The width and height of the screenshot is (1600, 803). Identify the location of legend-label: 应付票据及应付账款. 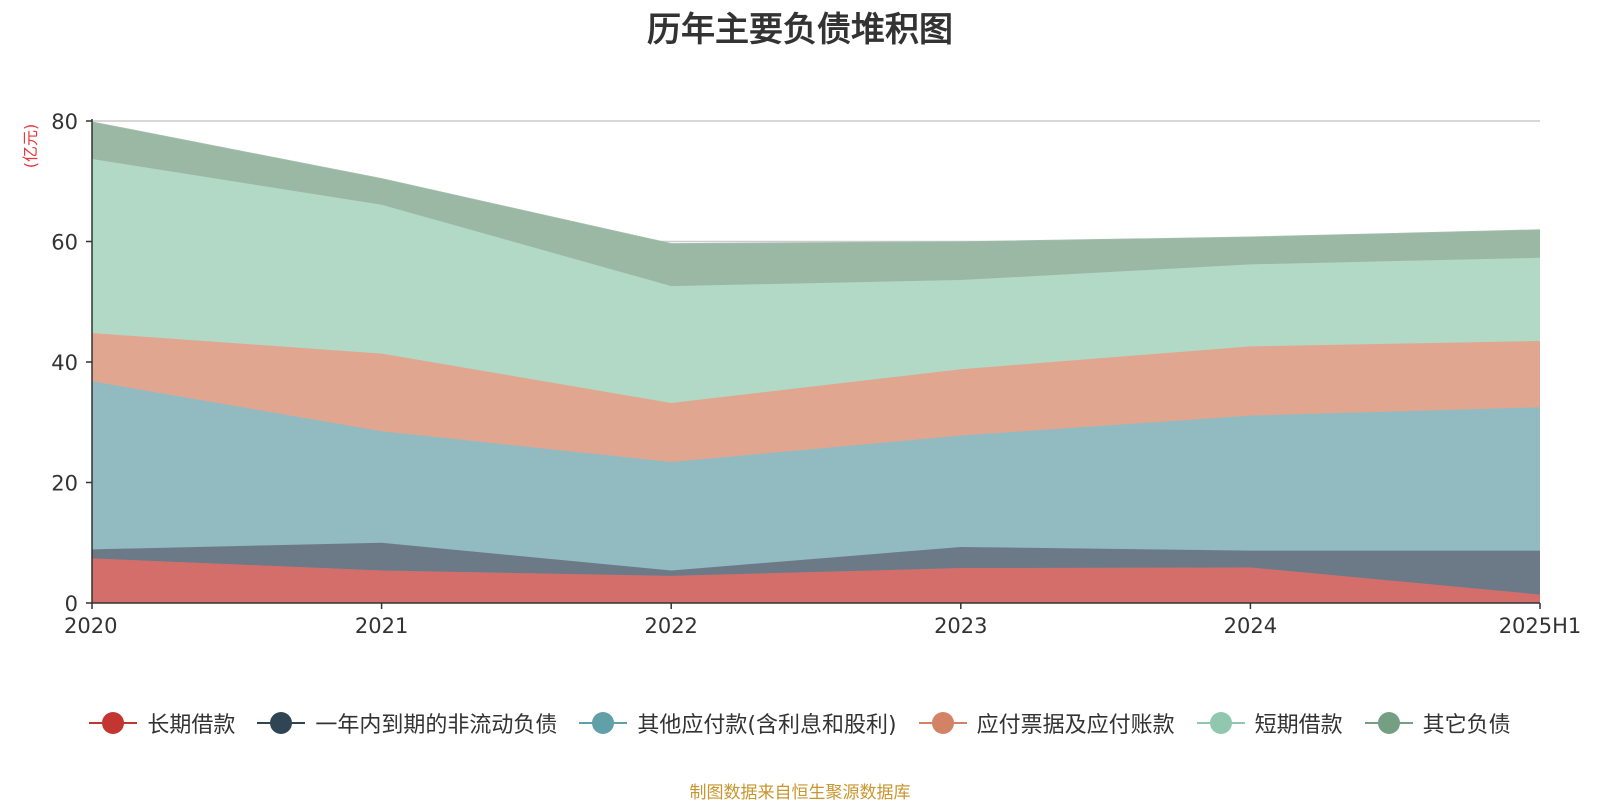
(1075, 725).